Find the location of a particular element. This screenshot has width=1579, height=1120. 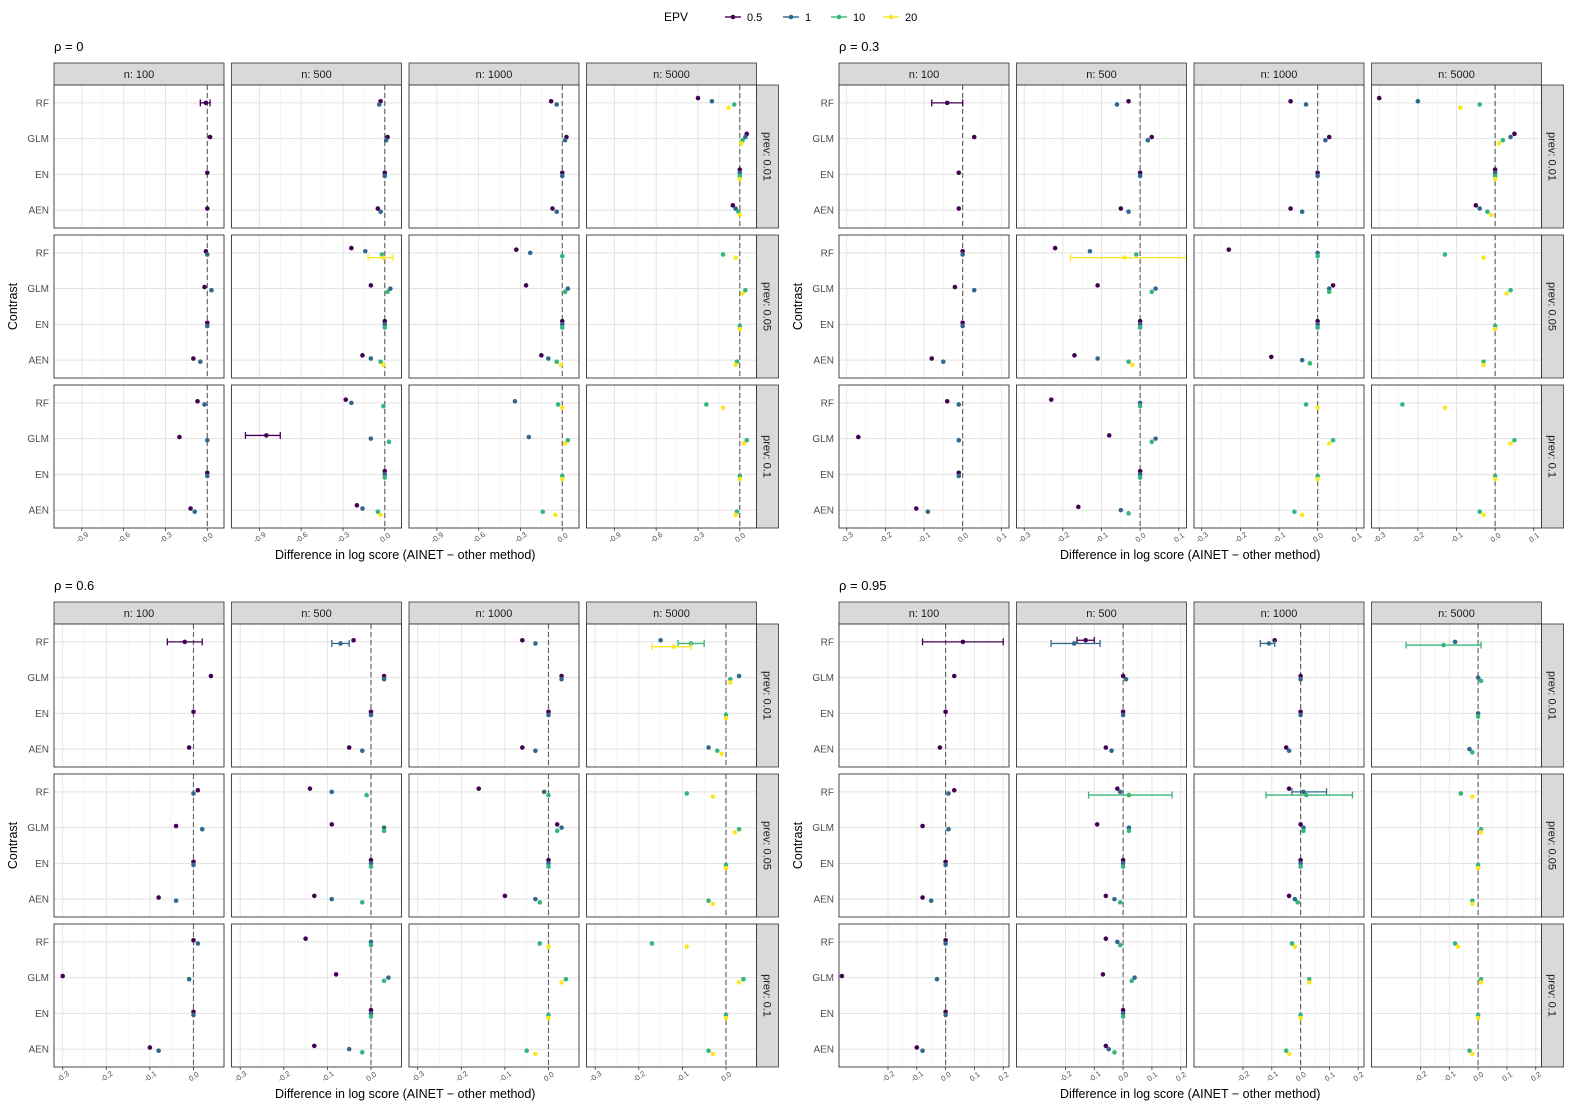

y-tick-label: RF is located at coordinates (827, 642).